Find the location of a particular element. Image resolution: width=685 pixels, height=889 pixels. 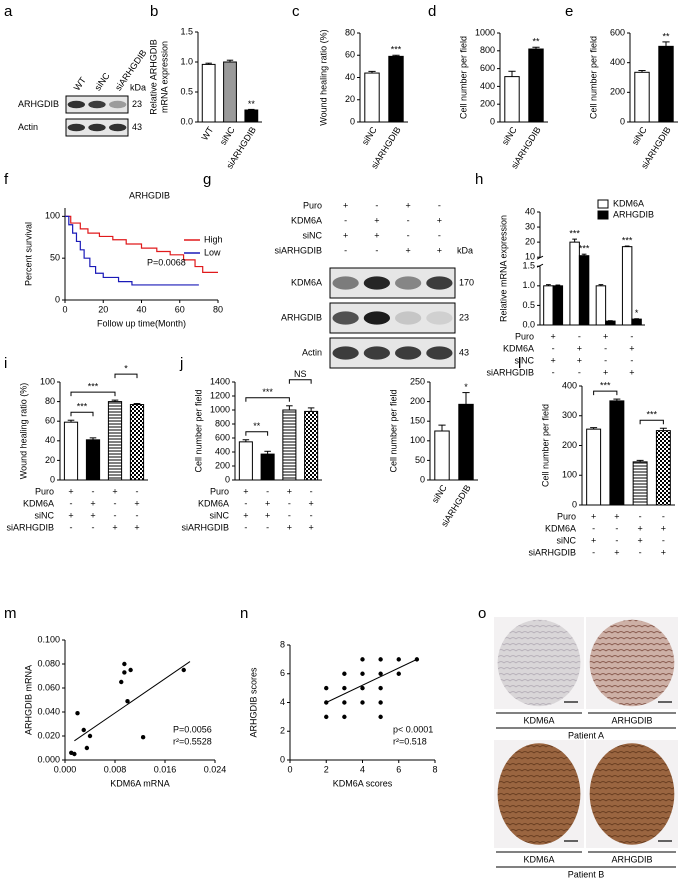

y-tick-label: 1400 is located at coordinates (220, 381).